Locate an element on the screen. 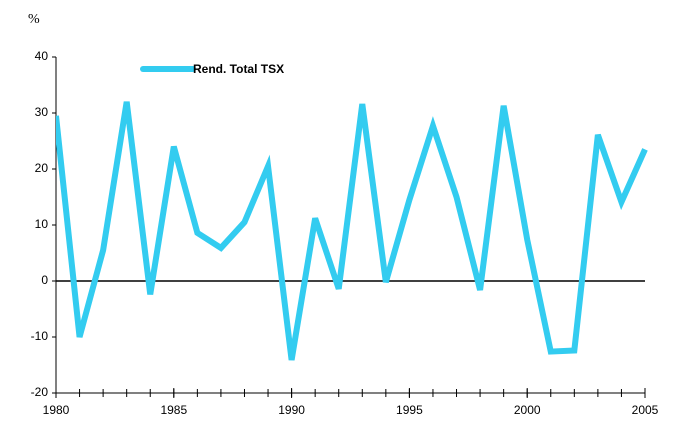  y-tick-label: -20 is located at coordinates (40, 392).